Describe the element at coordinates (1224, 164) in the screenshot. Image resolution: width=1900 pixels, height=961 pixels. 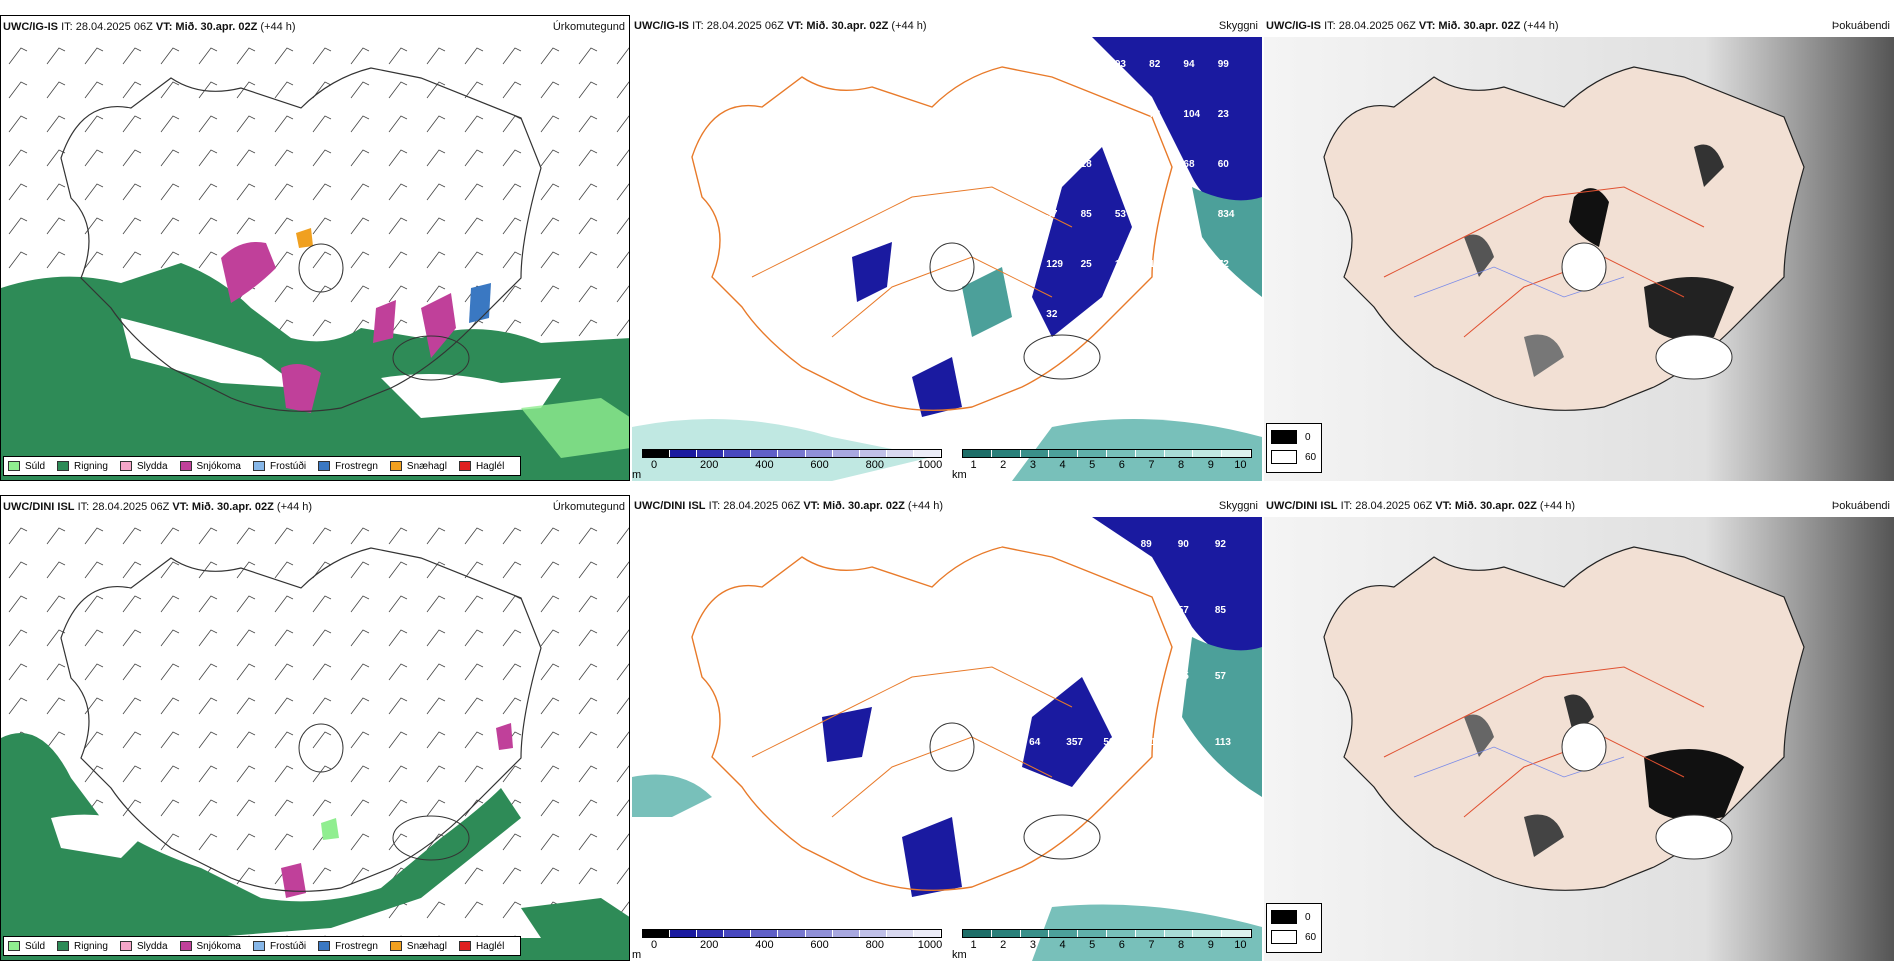
I see `ceiling-value-label: 60` at that location.